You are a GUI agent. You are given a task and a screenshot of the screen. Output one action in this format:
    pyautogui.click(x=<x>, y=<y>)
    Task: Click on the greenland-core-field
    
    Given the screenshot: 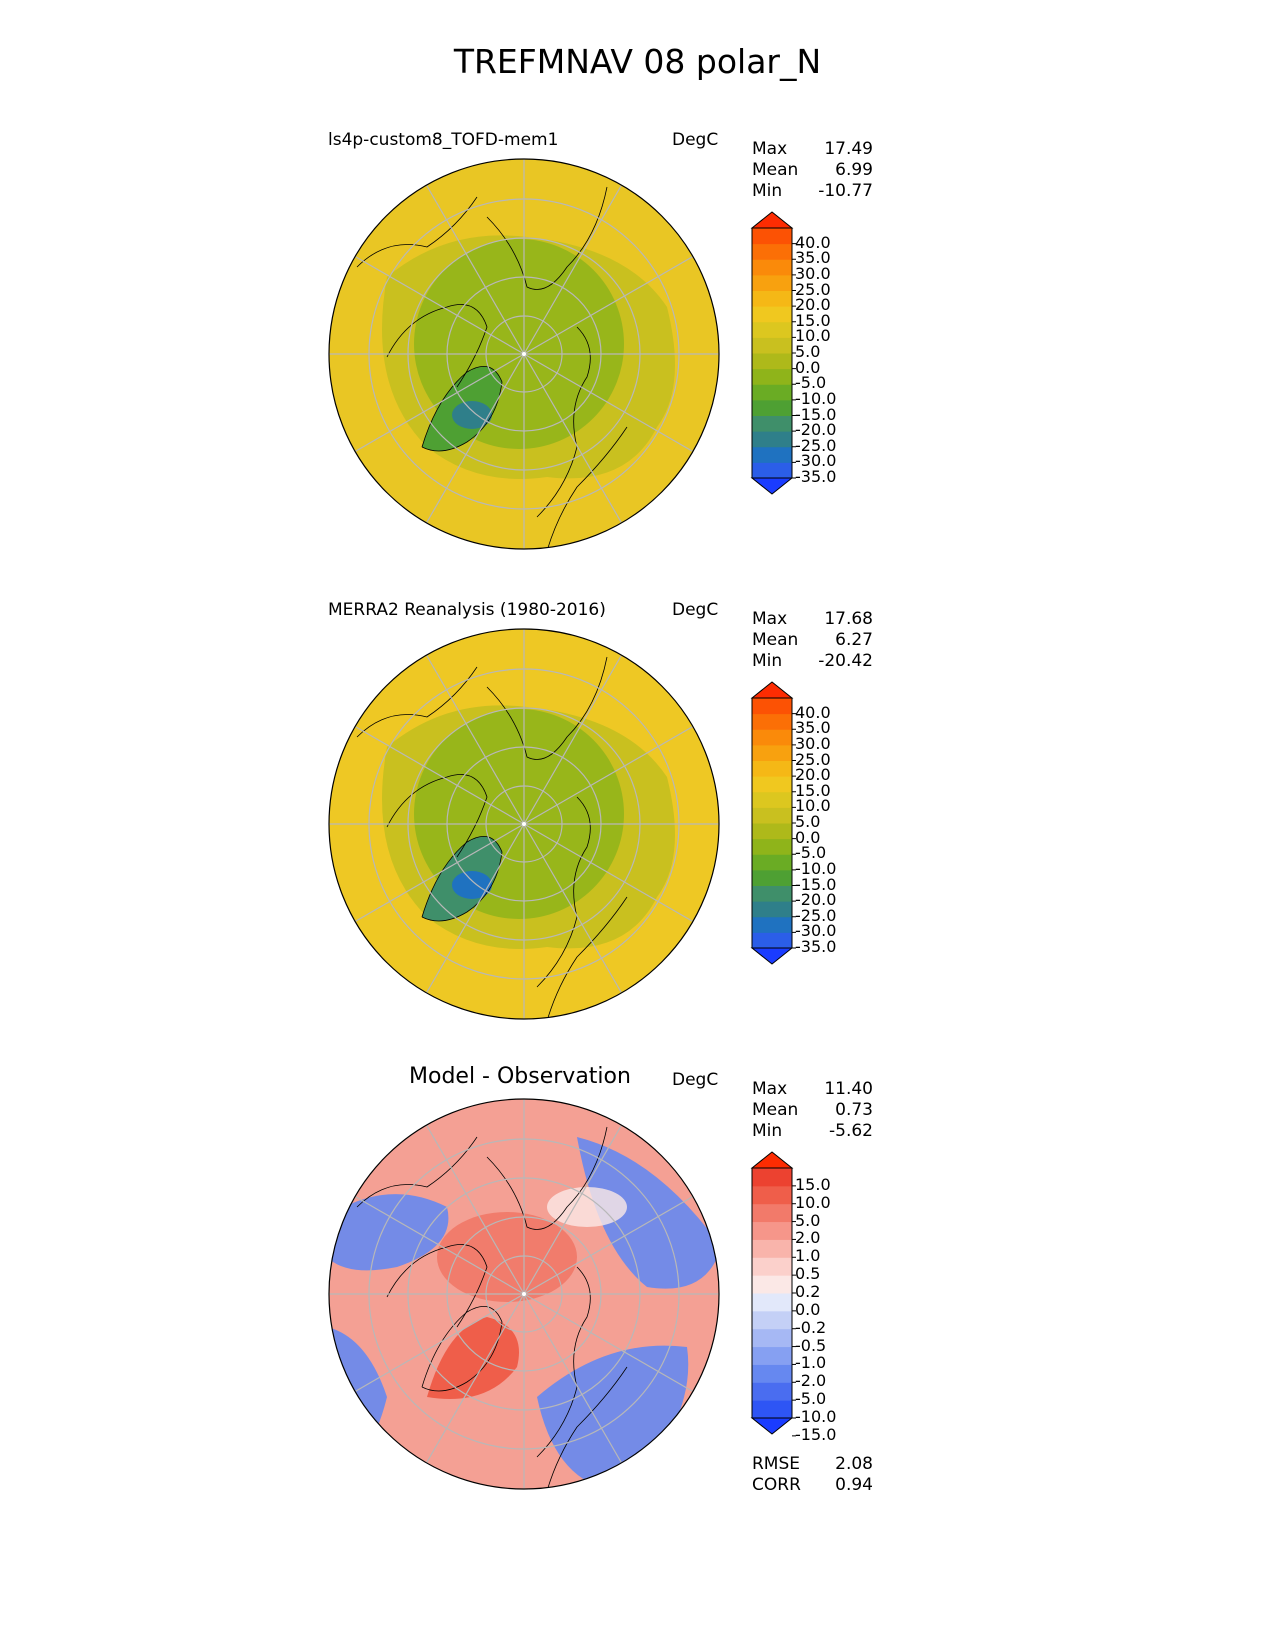 What is the action you would take?
    pyautogui.click(x=472, y=415)
    